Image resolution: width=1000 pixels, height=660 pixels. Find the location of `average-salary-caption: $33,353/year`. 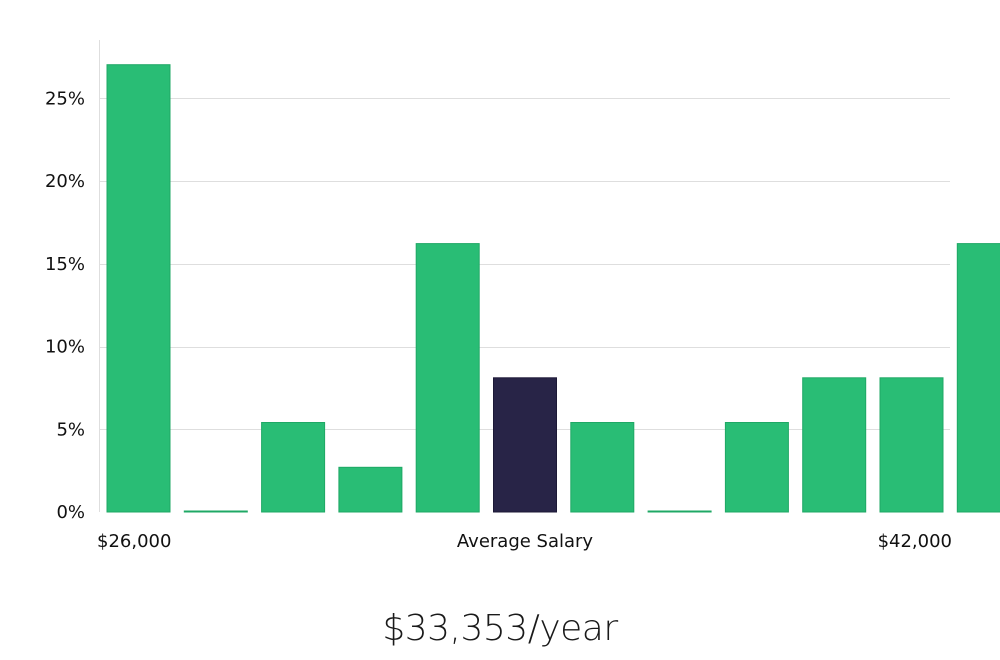

average-salary-caption: $33,353/year is located at coordinates (500, 628).